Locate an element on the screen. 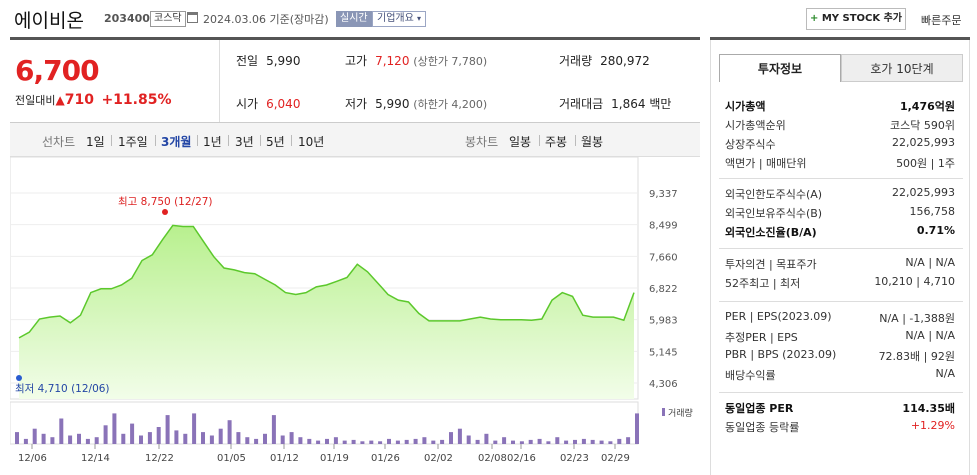 The height and width of the screenshot is (475, 977). info-value: 0.71% is located at coordinates (935, 230).